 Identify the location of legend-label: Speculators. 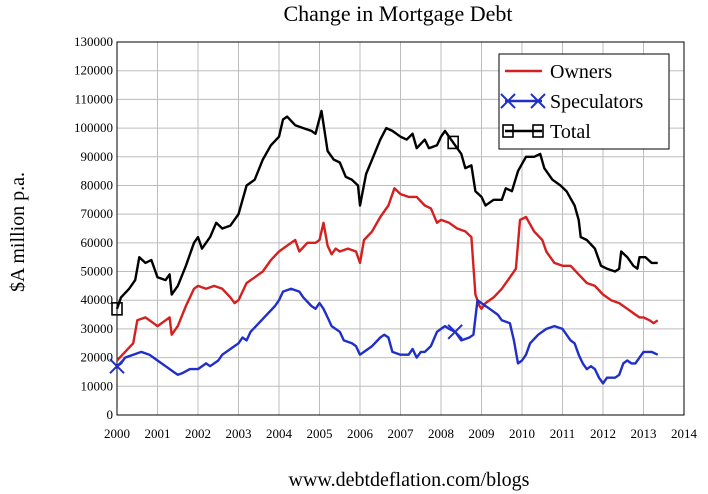
(597, 102).